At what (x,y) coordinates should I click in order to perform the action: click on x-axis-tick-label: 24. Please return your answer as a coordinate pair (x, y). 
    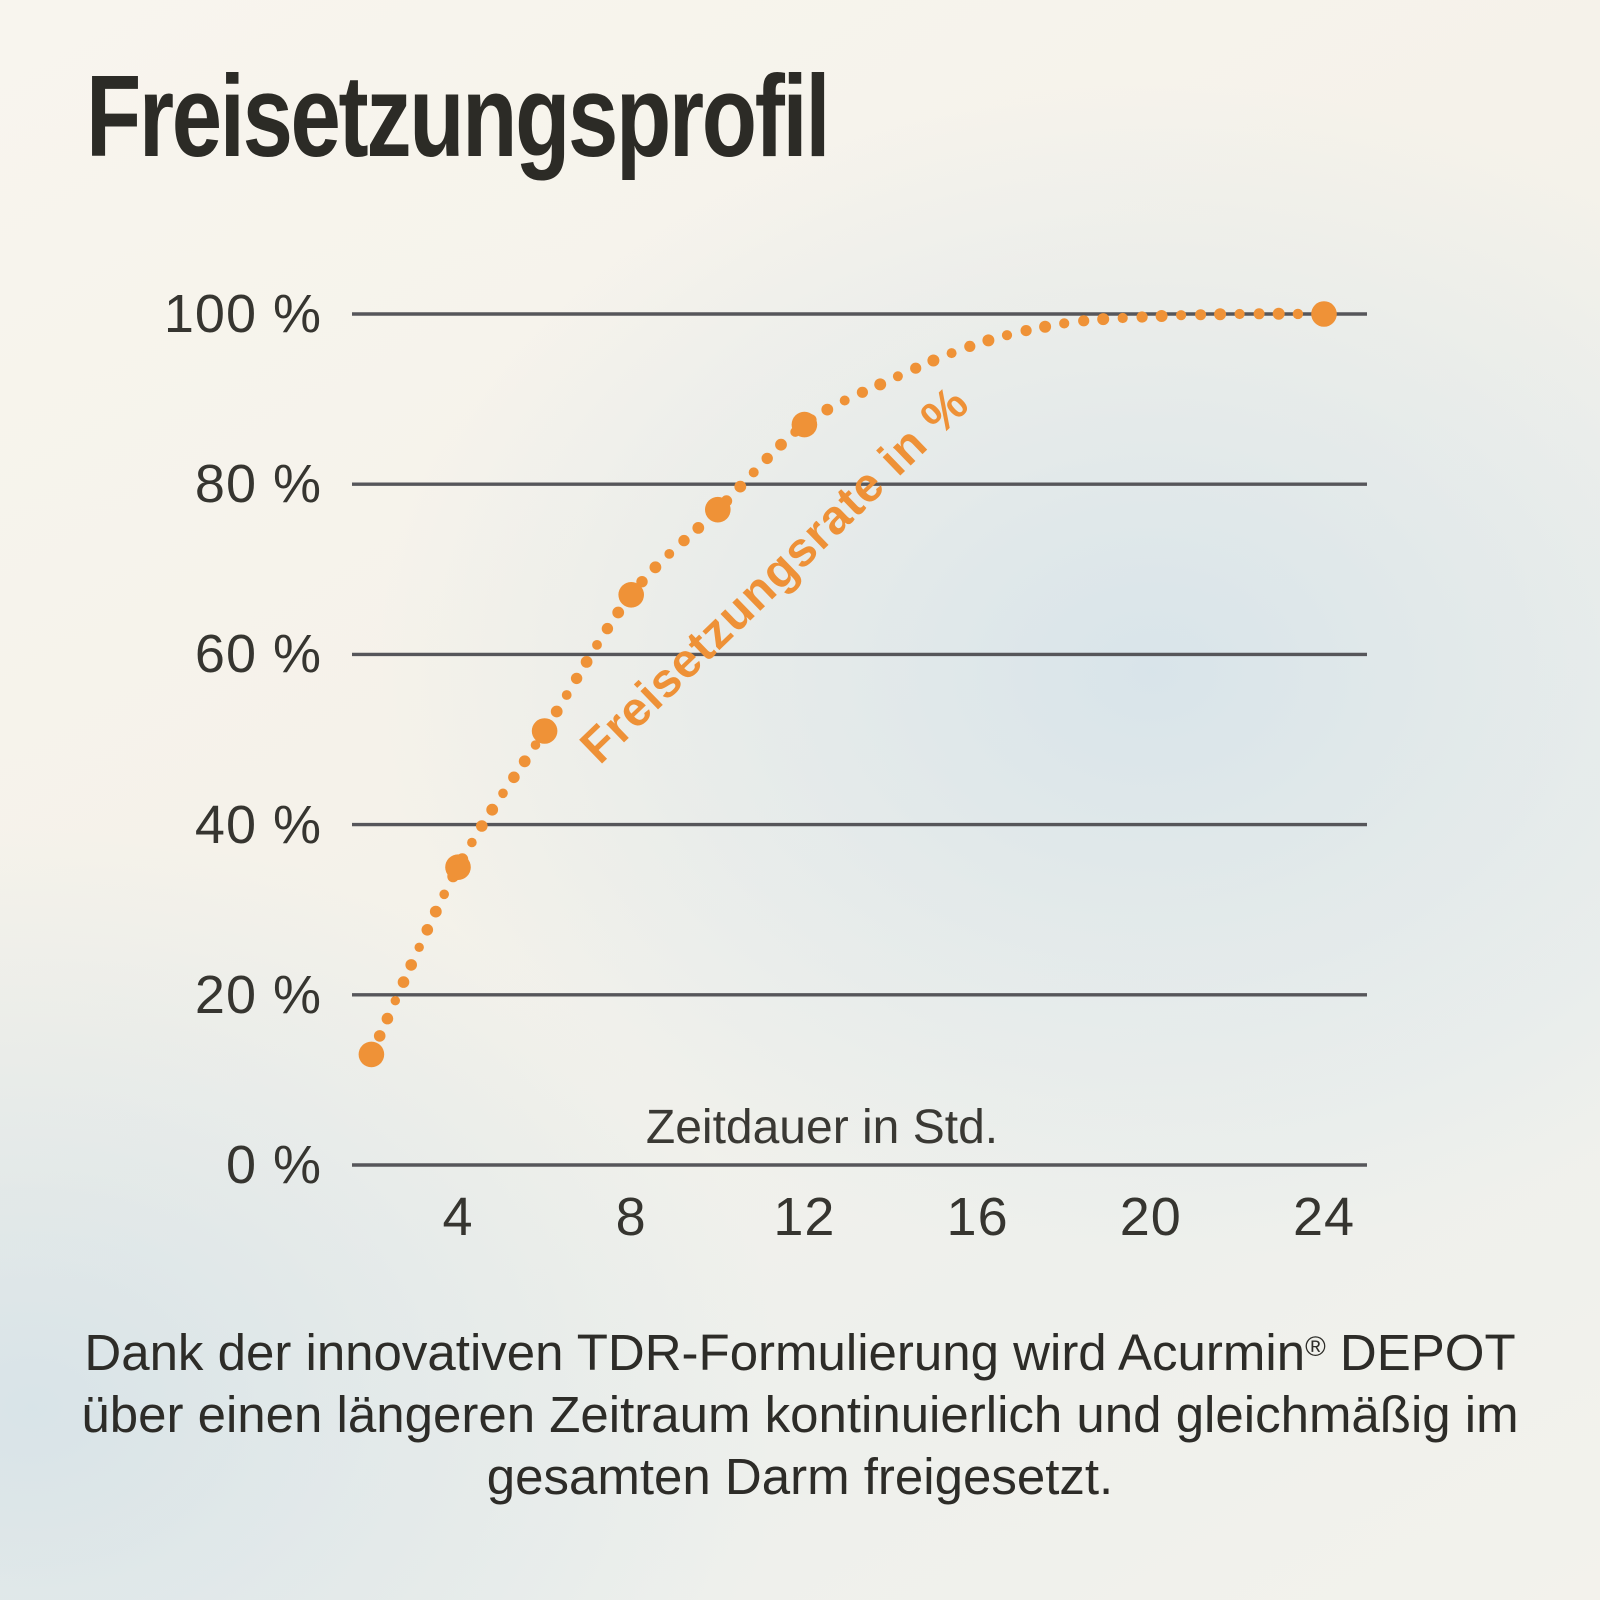
    Looking at the image, I should click on (1324, 1217).